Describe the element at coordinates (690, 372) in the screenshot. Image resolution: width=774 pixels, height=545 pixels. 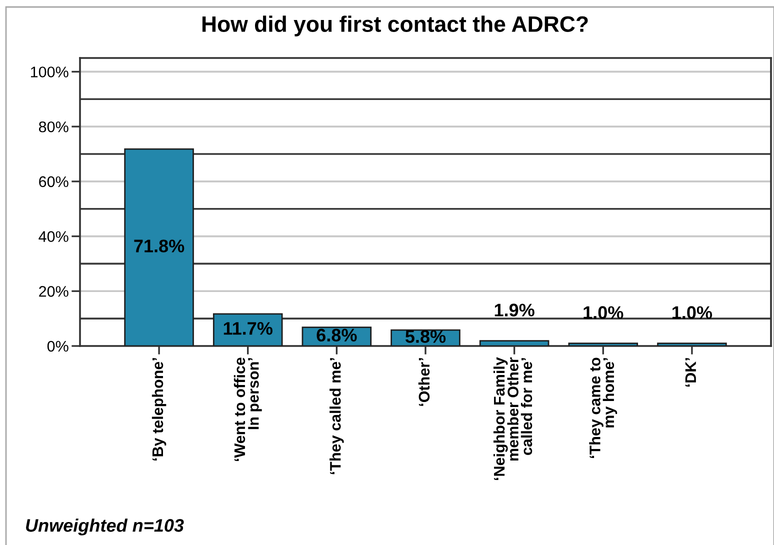
I see `x-tick-label: ‘DK’` at that location.